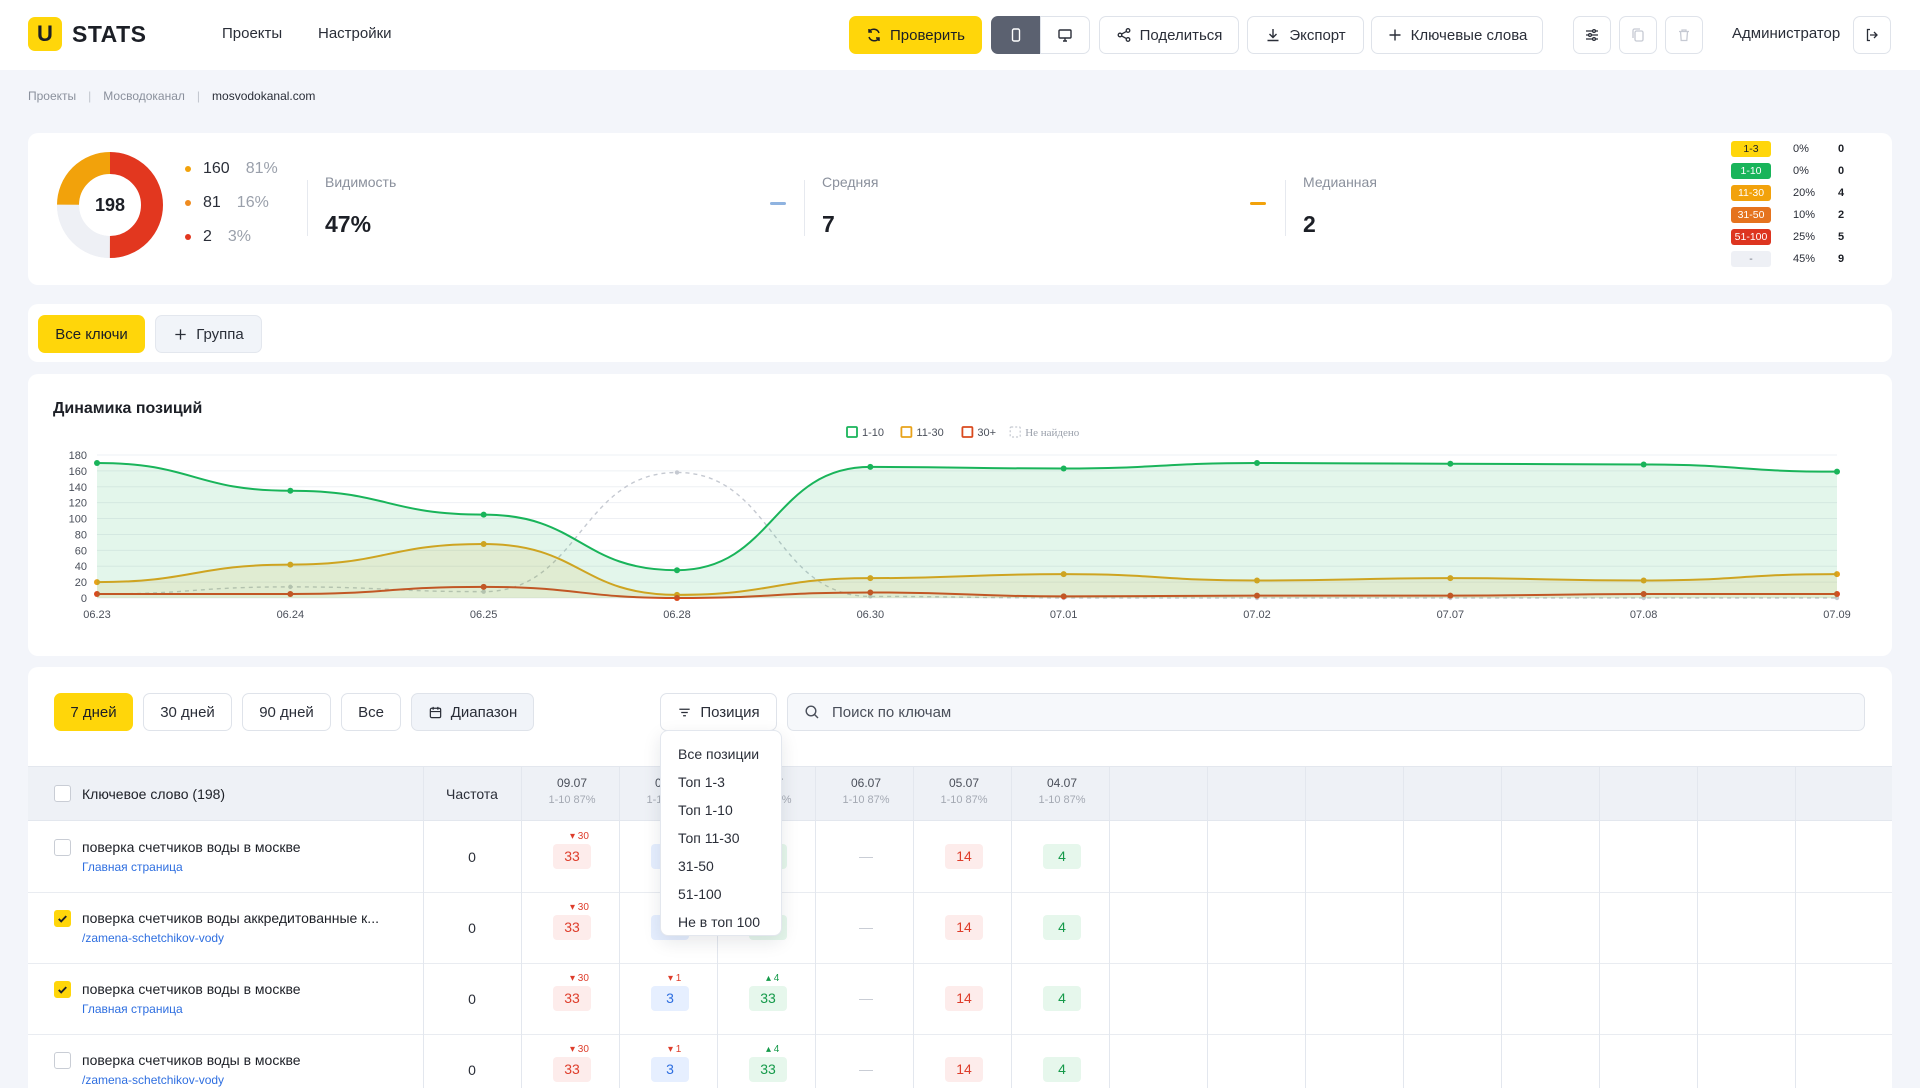 The height and width of the screenshot is (1088, 1920). Describe the element at coordinates (1044, 432) in the screenshot. I see `legend-item: Не найдено` at that location.